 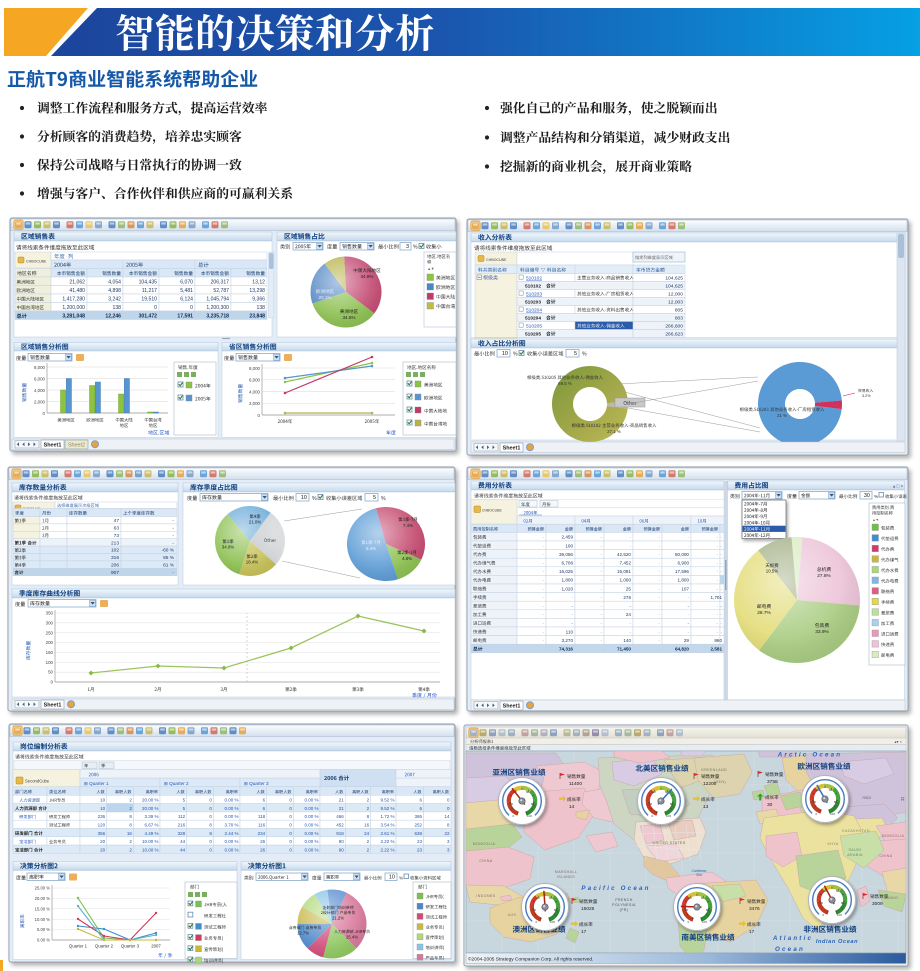 What do you see at coordinates (231, 825) in the screenshot?
I see `svg-text: 3.70 %` at bounding box center [231, 825].